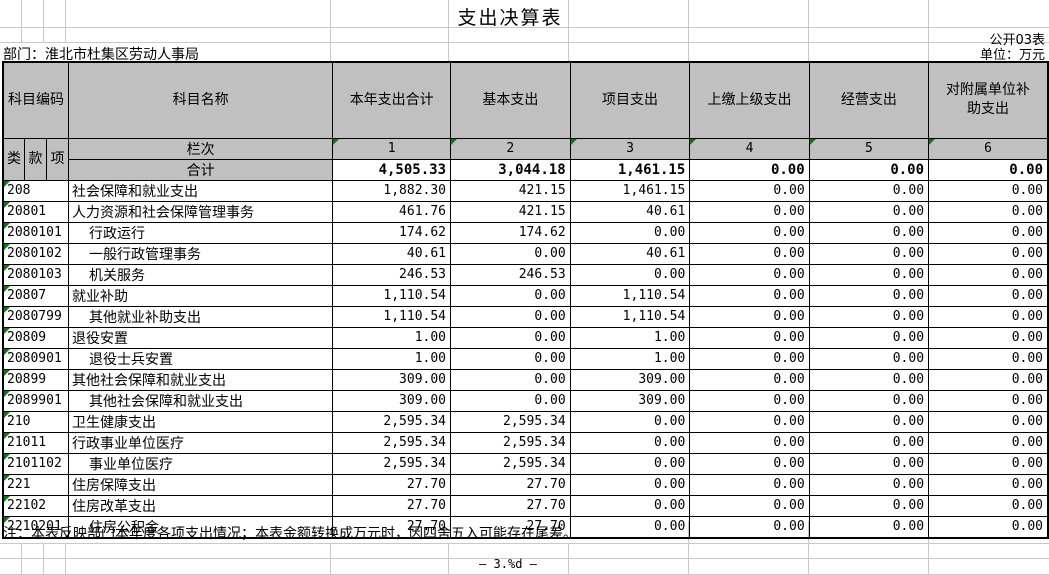 This screenshot has height=575, width=1049. Describe the element at coordinates (200, 484) in the screenshot. I see `subject-name-cell: 住房保障支出` at that location.